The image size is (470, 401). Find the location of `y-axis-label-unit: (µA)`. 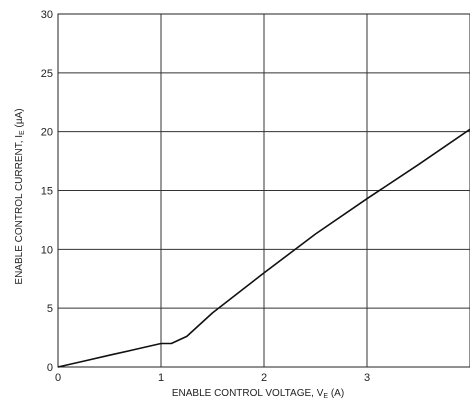

y-axis-label-unit: (µA) is located at coordinates (19, 119).